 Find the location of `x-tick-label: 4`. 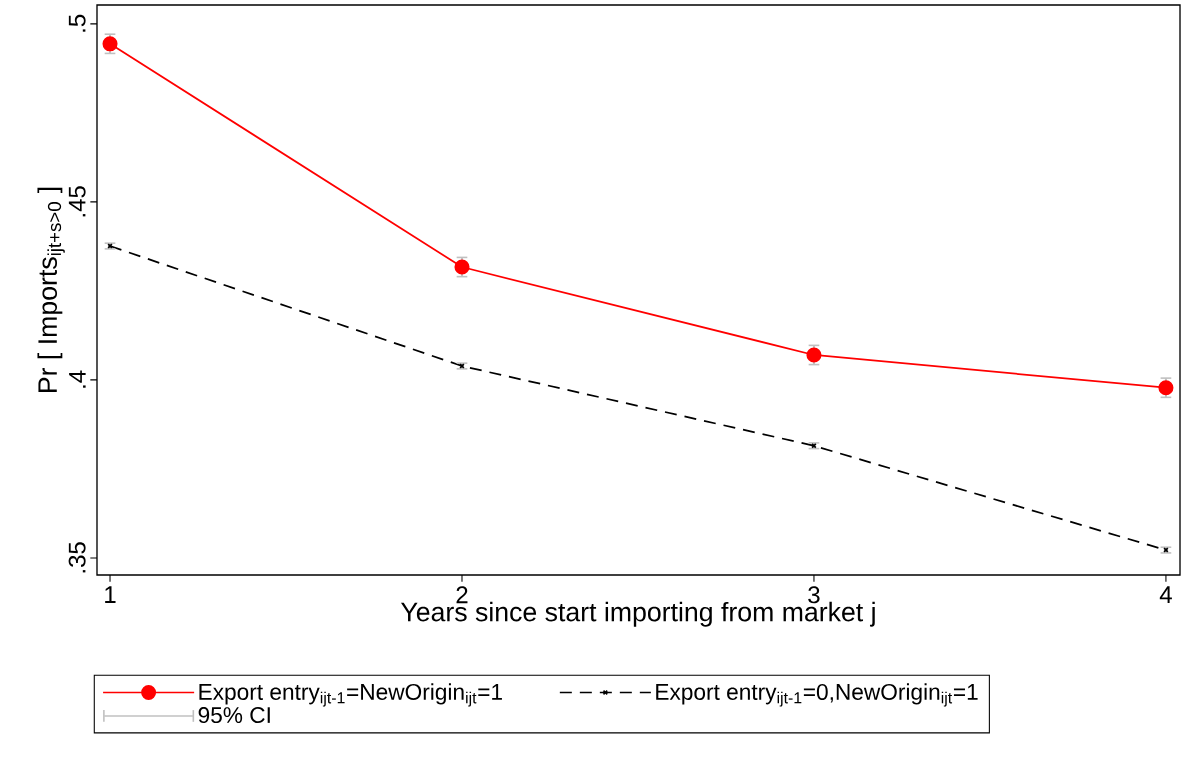

x-tick-label: 4 is located at coordinates (1165, 594).